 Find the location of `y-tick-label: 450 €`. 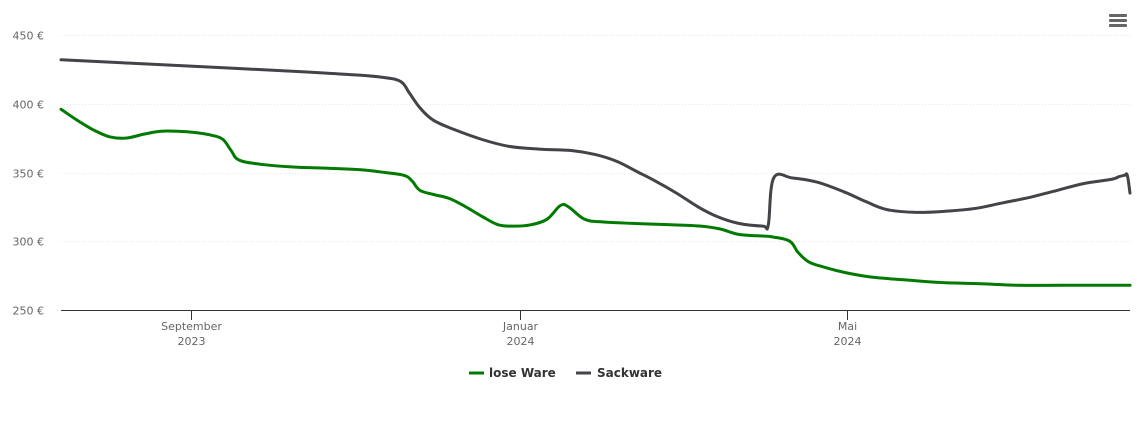

y-tick-label: 450 € is located at coordinates (29, 36).